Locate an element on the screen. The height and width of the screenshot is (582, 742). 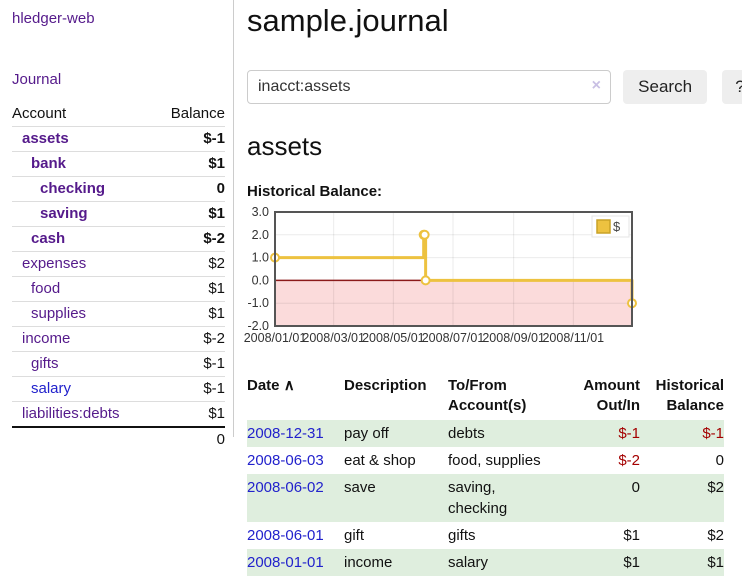
account-name-cell: gifts is located at coordinates (83, 364).